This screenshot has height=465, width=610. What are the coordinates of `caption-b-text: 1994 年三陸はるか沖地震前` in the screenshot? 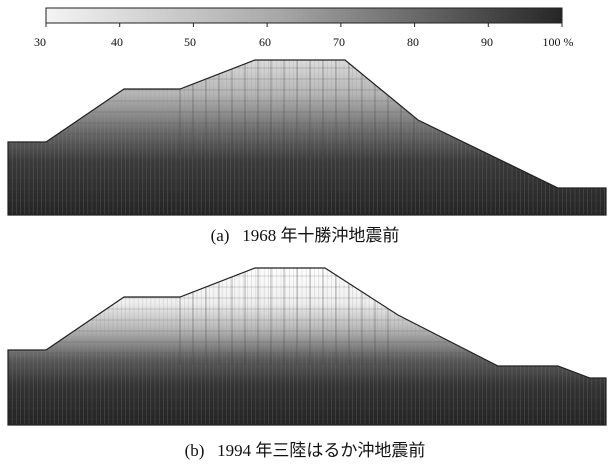 It's located at (321, 450).